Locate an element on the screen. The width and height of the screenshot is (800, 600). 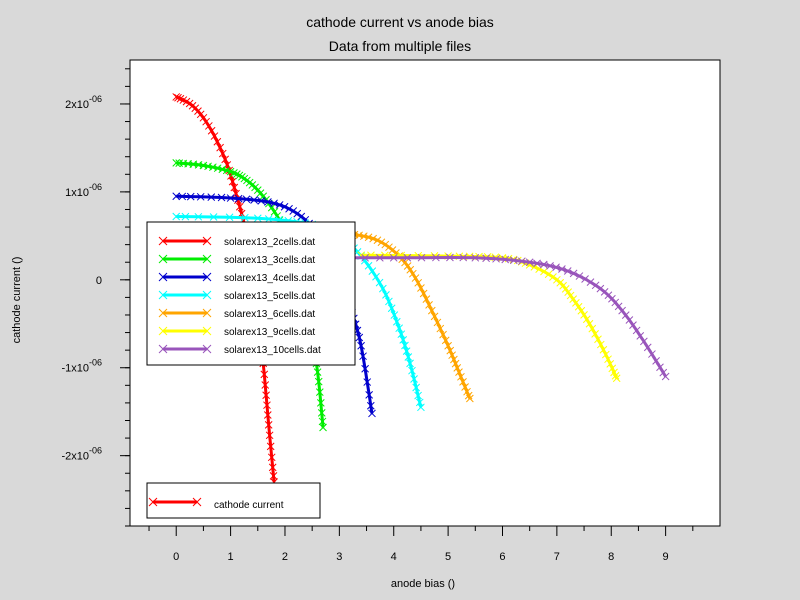
x-tick-label: 3 is located at coordinates (339, 557).